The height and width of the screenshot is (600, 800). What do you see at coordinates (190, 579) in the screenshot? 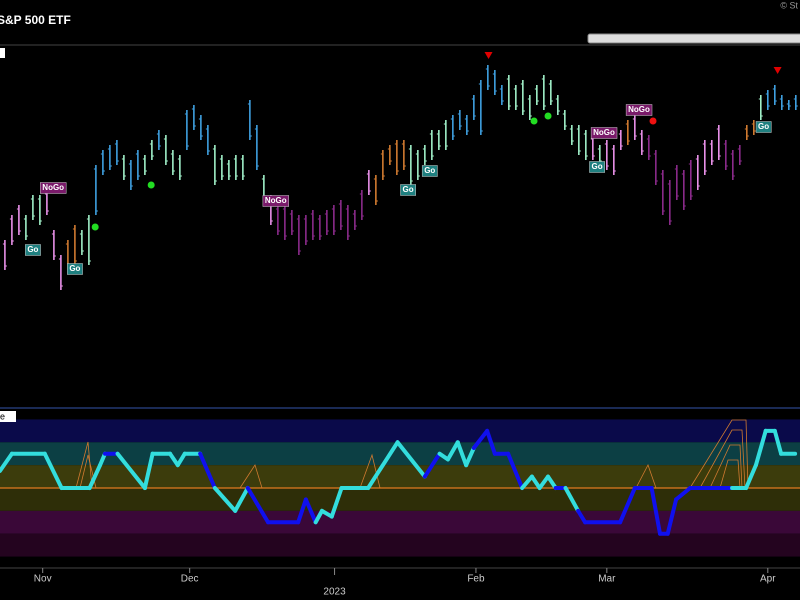
I see `x-tick-label: Dec` at bounding box center [190, 579].